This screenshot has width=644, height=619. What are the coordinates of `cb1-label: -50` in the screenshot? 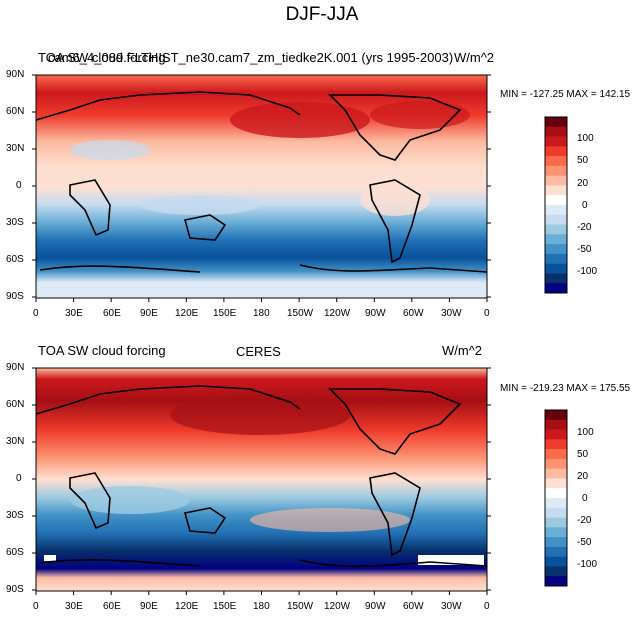 It's located at (584, 249).